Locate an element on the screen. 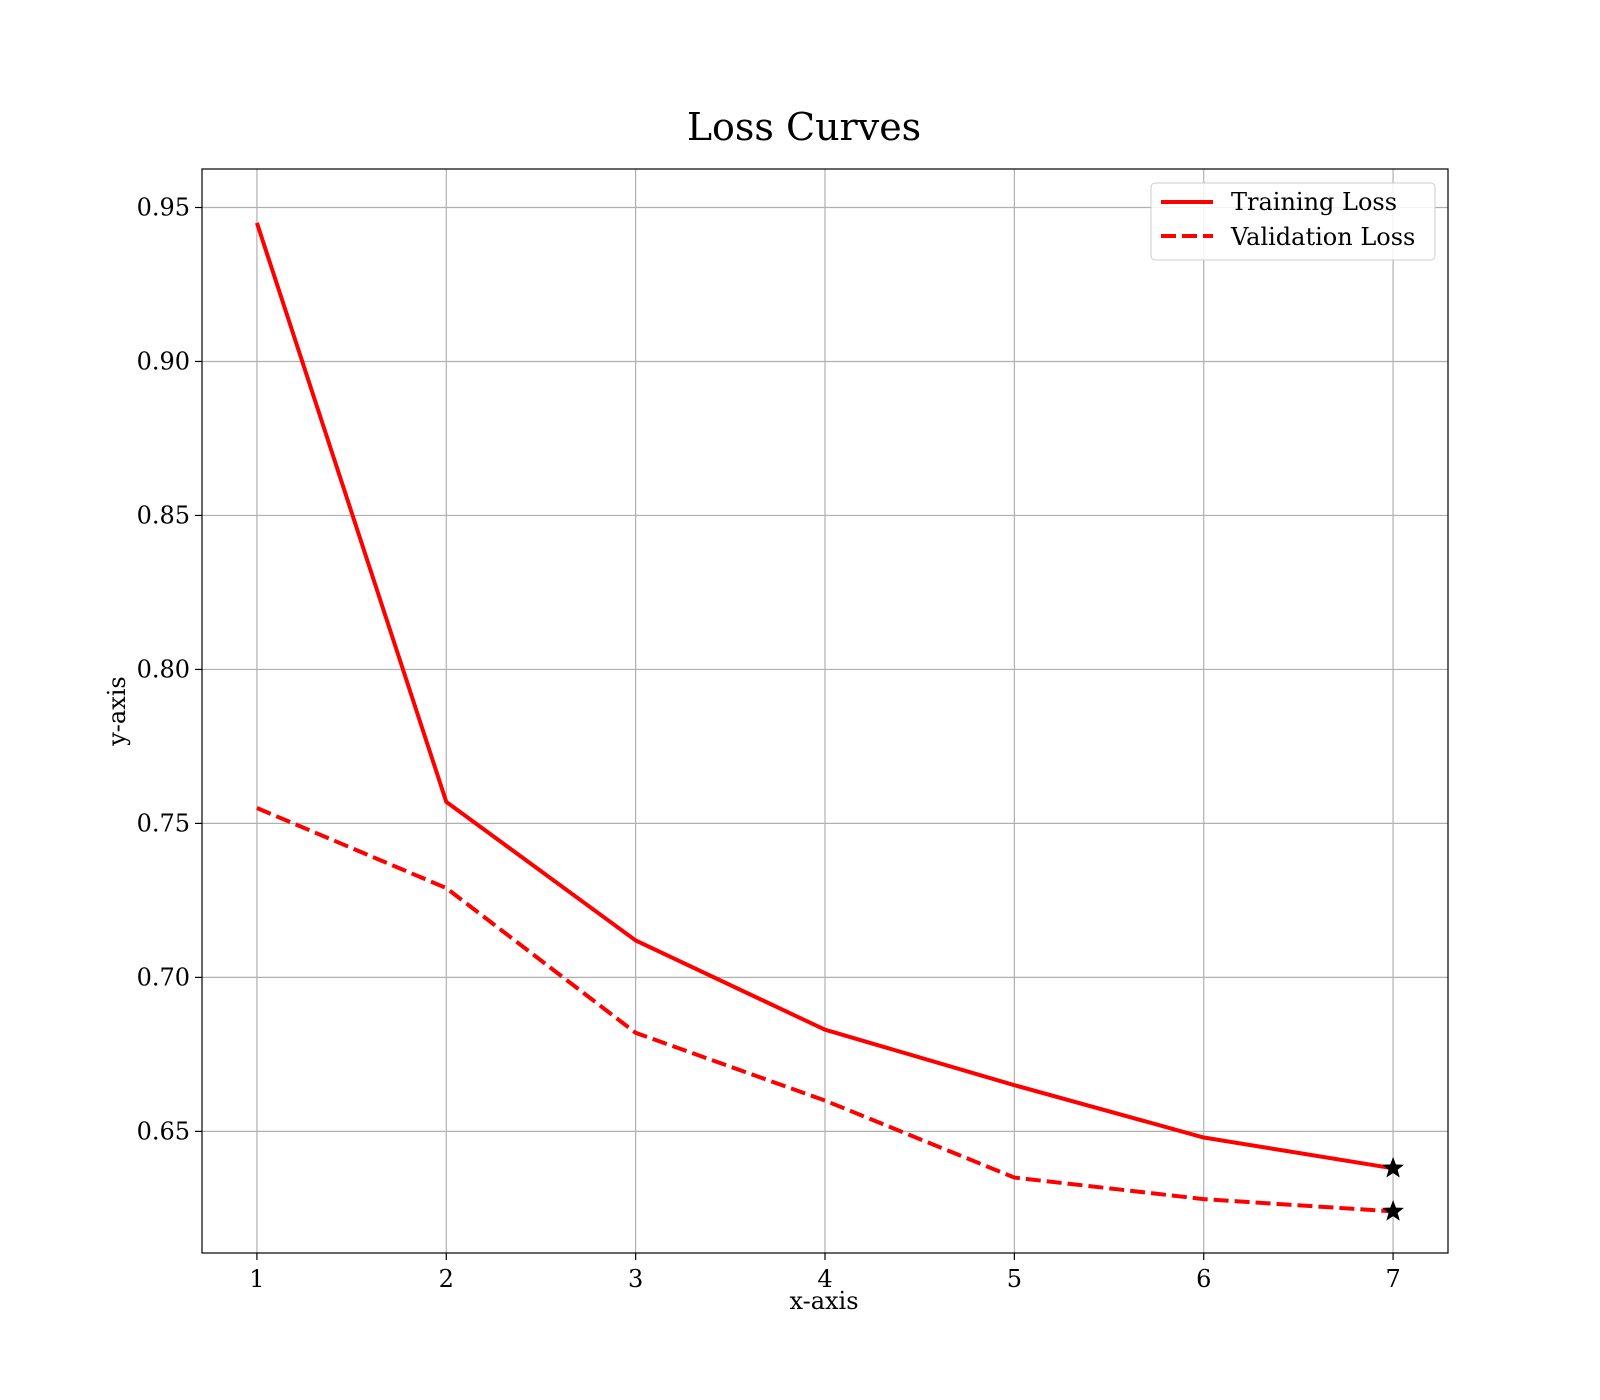  x-tick-label: 7 is located at coordinates (1392, 1279).